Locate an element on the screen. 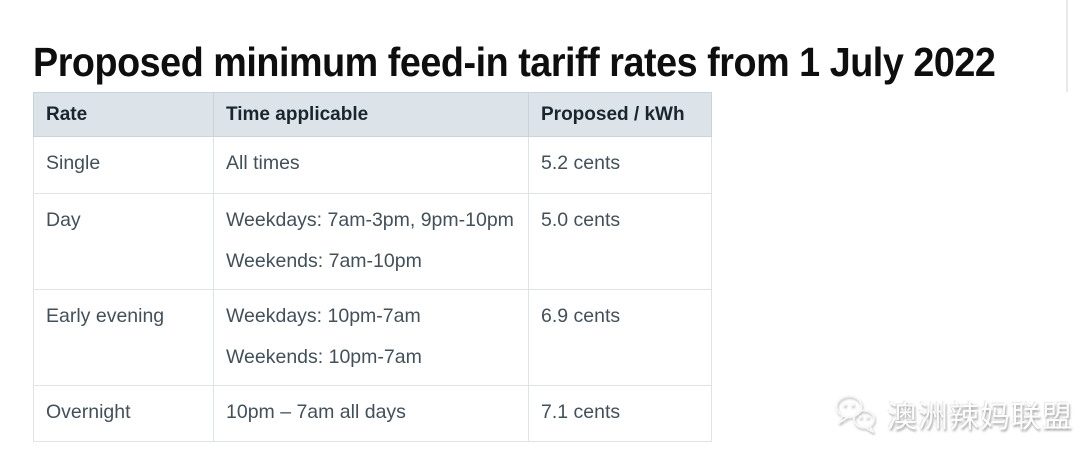 The width and height of the screenshot is (1080, 466). table-row-single: Single All times 5.2 cents is located at coordinates (372, 165).